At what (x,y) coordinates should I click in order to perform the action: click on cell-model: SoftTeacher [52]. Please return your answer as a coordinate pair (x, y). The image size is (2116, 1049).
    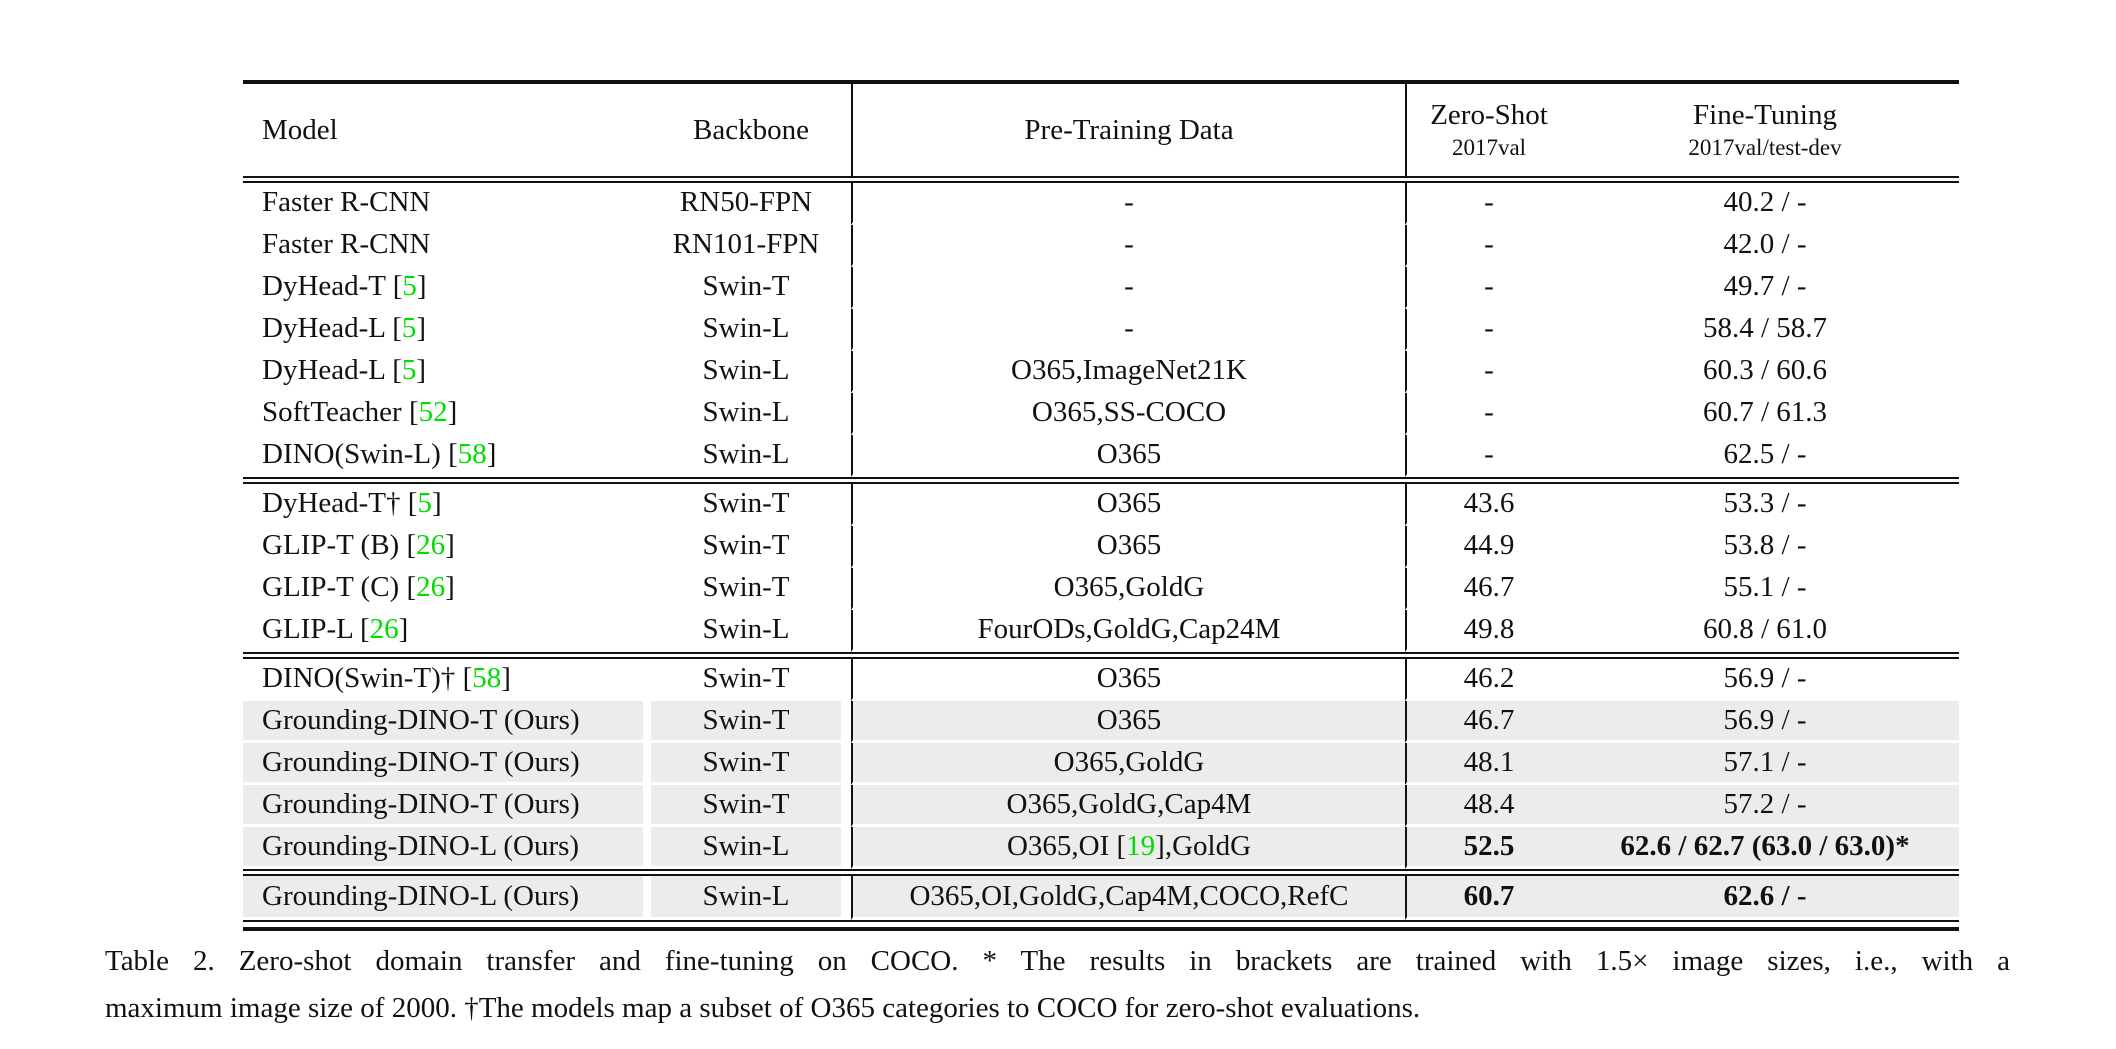
    Looking at the image, I should click on (447, 414).